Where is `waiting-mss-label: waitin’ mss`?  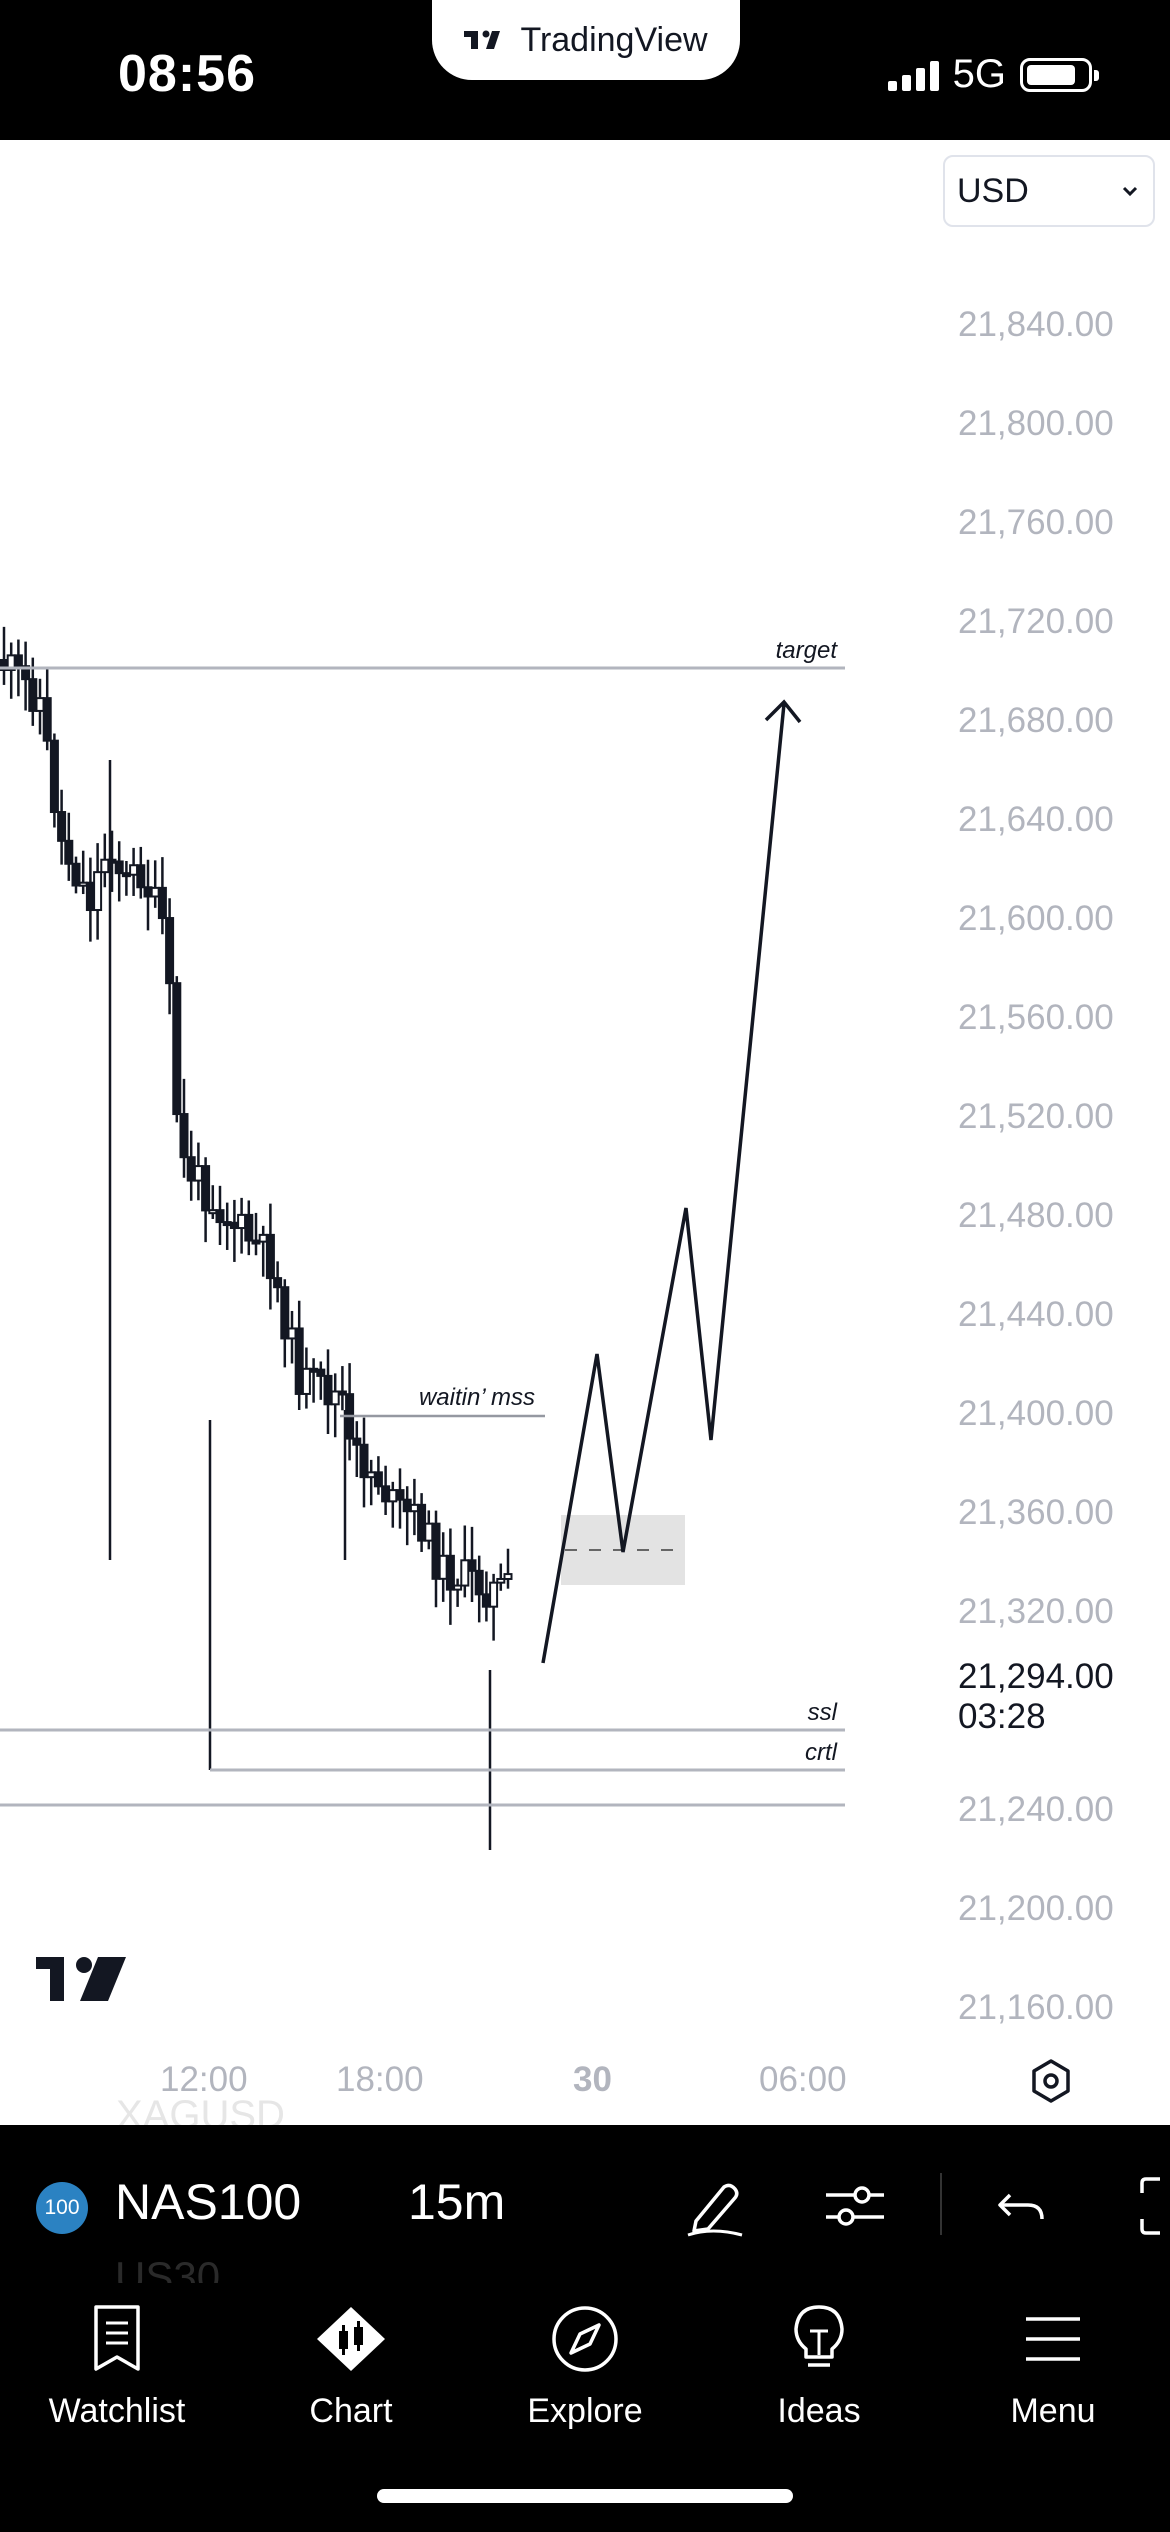 waiting-mss-label: waitin’ mss is located at coordinates (477, 1397).